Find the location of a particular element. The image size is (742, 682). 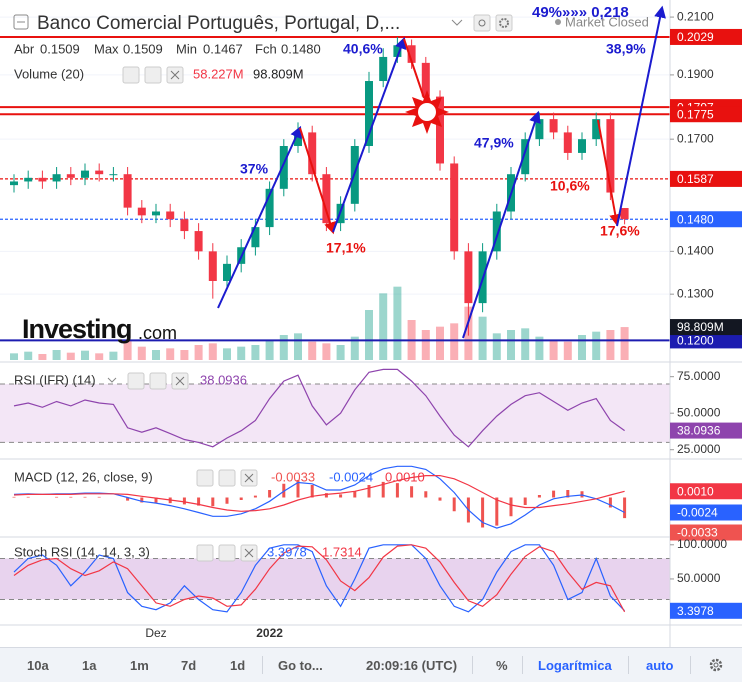

sun-icon is located at coordinates (427, 112).